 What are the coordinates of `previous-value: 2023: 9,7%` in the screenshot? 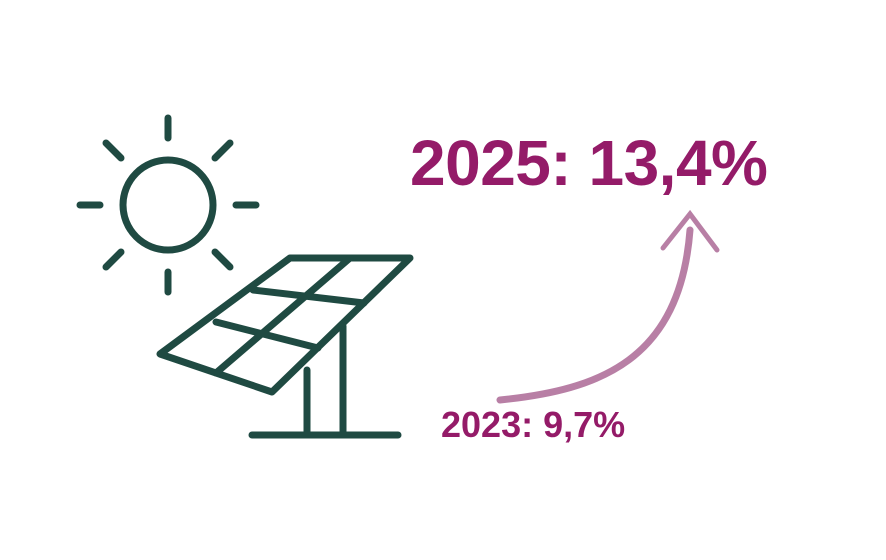 It's located at (533, 424).